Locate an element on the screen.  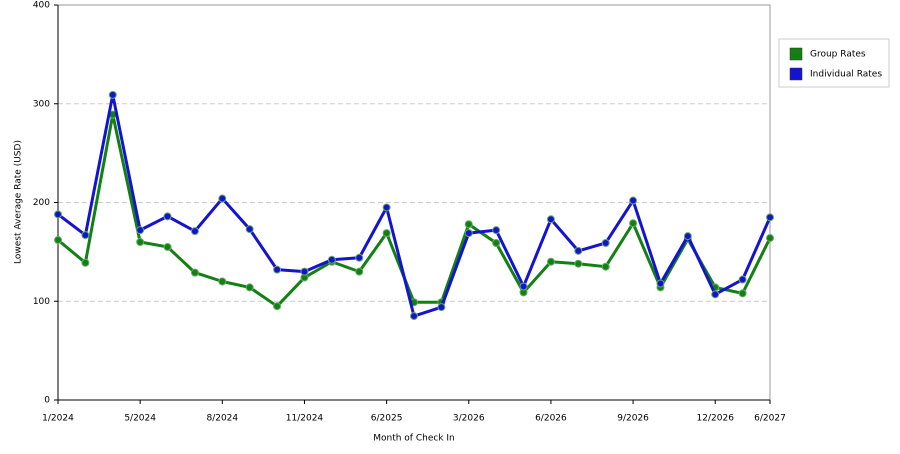
x-tick-label: 1/2024 is located at coordinates (58, 419).